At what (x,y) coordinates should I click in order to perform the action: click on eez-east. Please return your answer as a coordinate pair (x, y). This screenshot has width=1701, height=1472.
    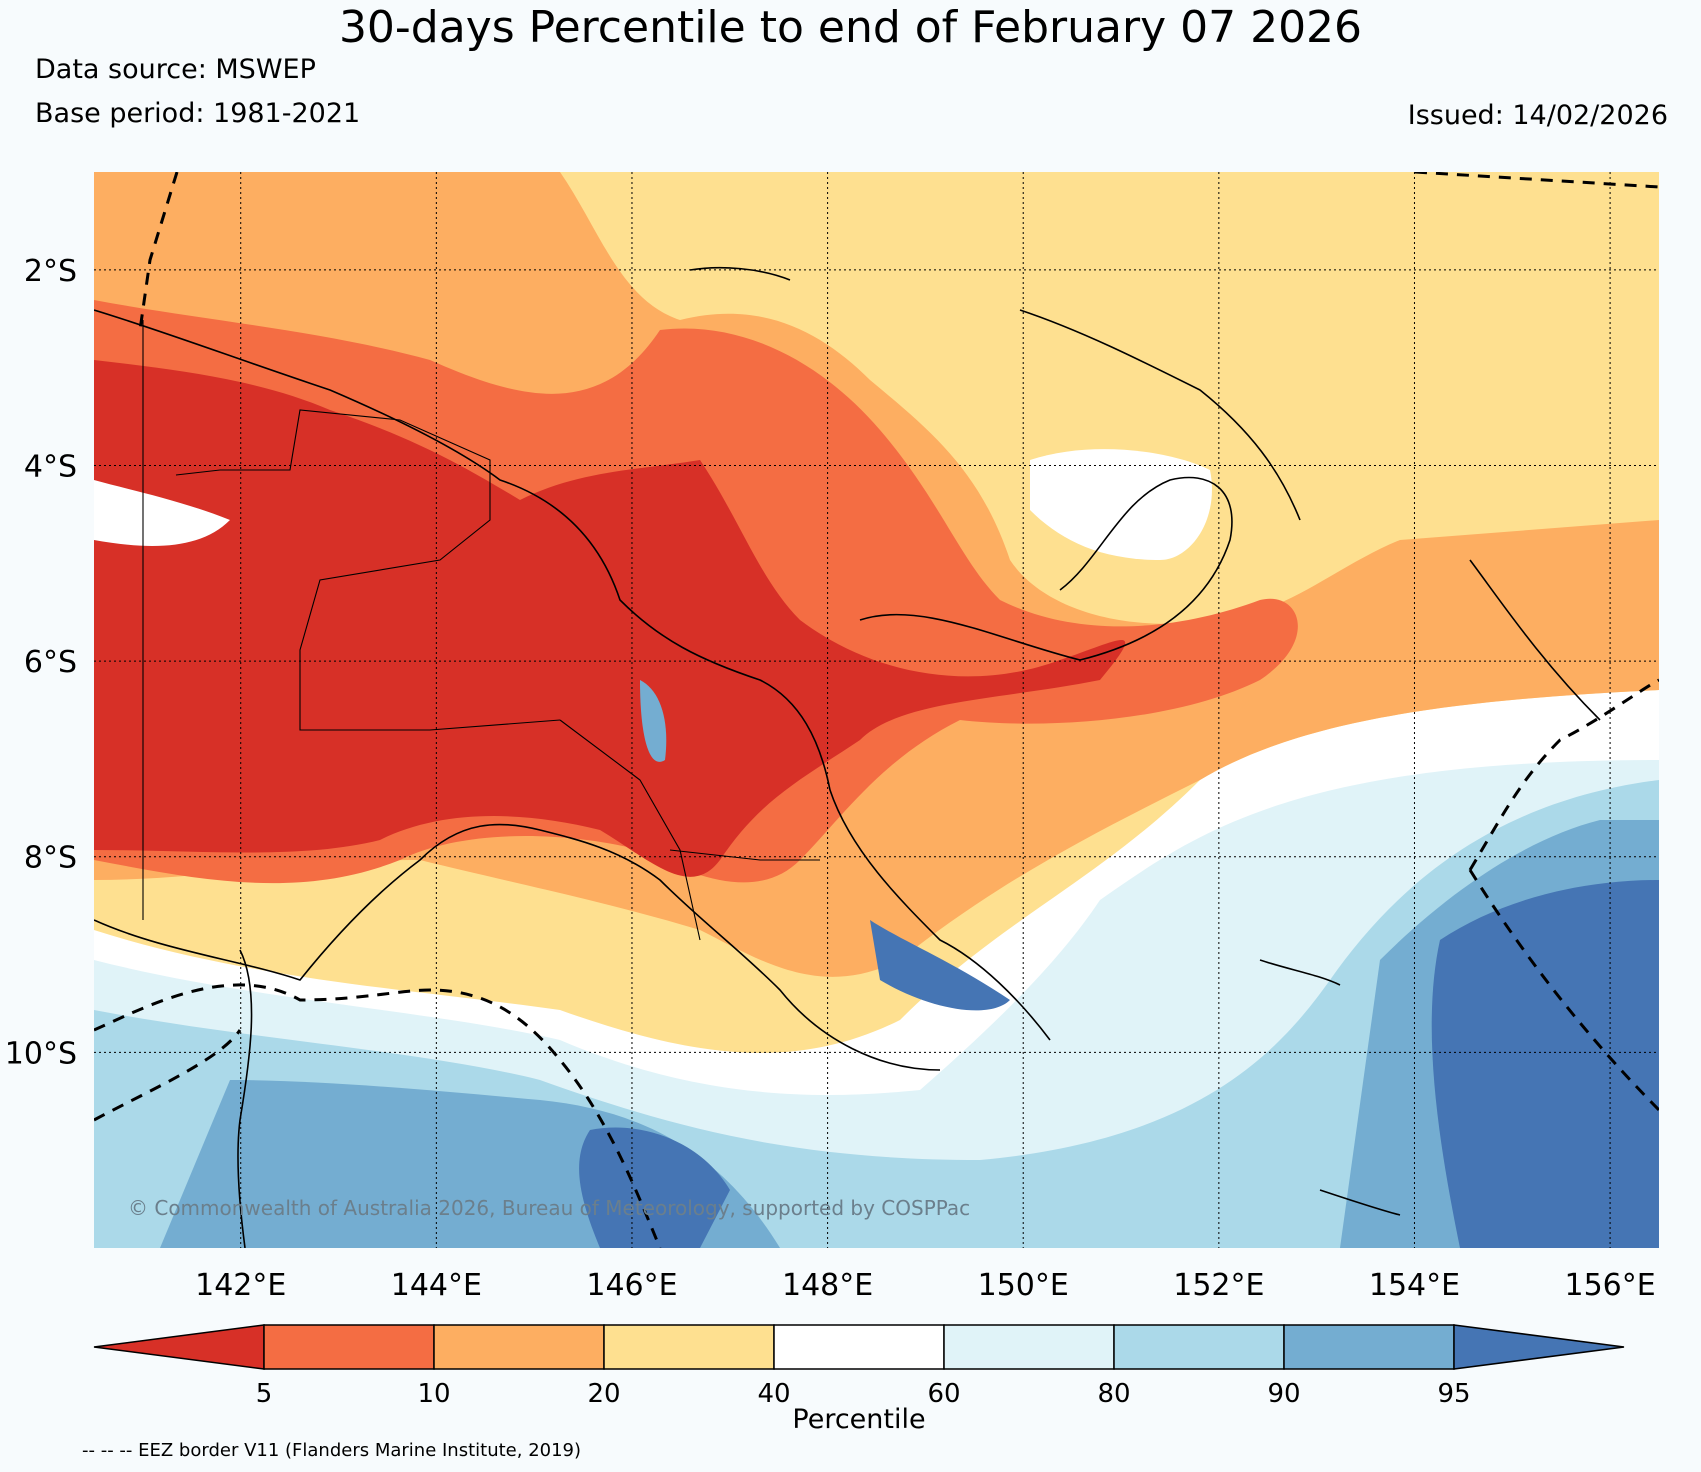
    Looking at the image, I should click on (1563, 774).